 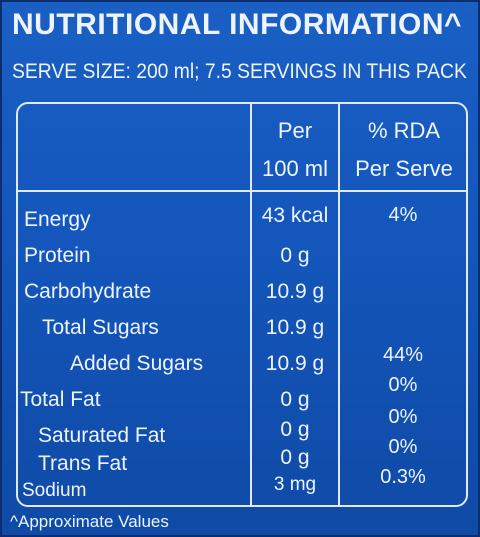 I want to click on row-total-sugars-name: Total Sugars, so click(x=100, y=327).